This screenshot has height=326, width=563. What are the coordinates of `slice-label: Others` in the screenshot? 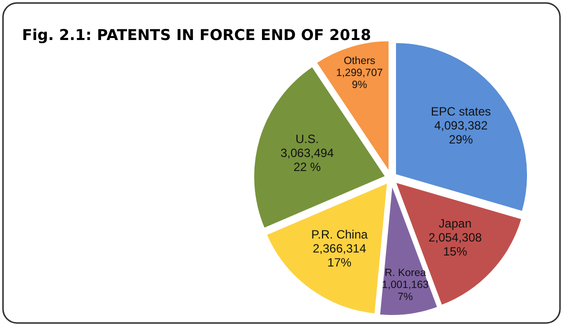 It's located at (360, 60).